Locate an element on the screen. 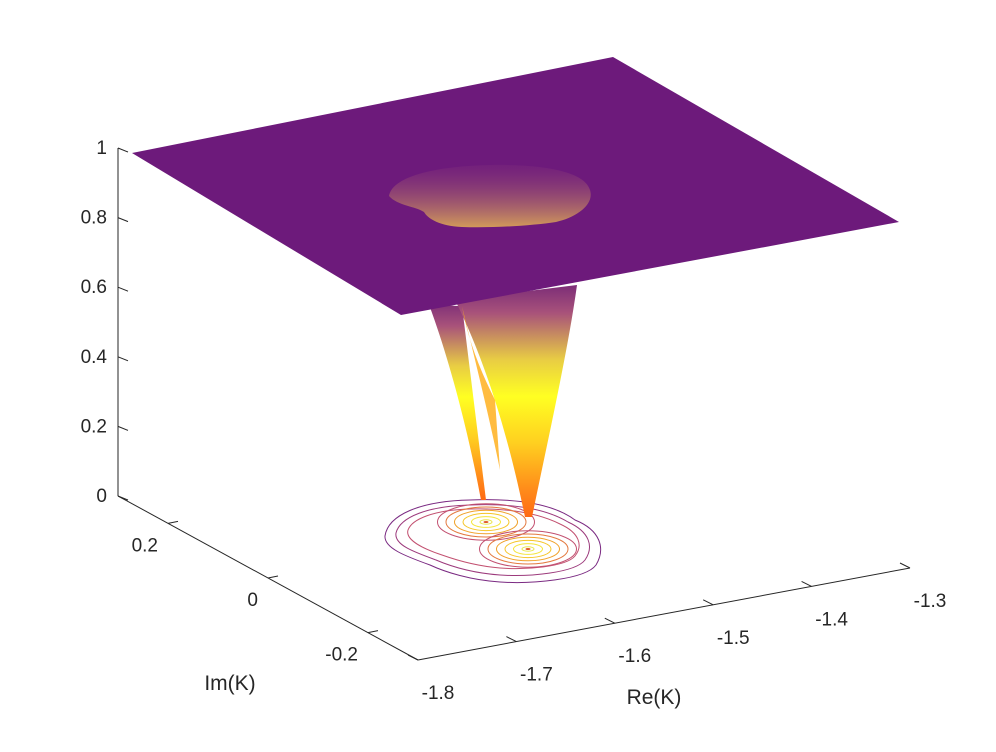 Image resolution: width=996 pixels, height=752 pixels. x-tick-label: -1.8 is located at coordinates (438, 693).